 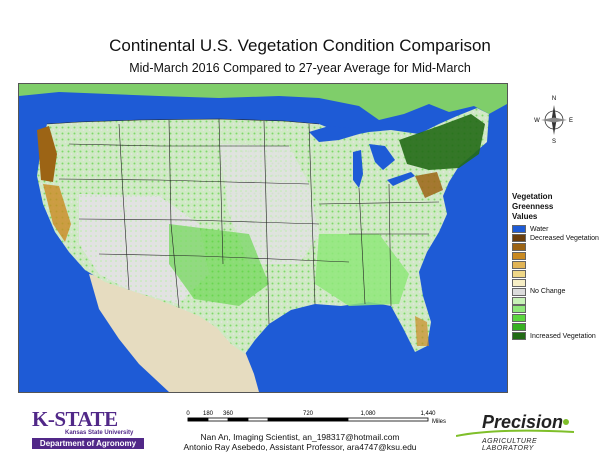 I want to click on southwest-region, so click(x=144, y=249).